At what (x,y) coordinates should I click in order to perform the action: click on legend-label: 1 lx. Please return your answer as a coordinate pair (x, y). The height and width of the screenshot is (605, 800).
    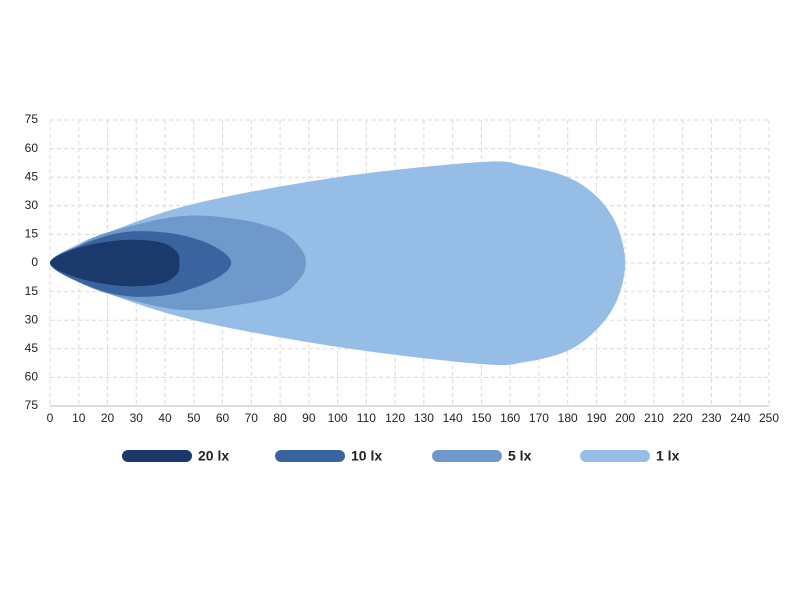
    Looking at the image, I should click on (668, 456).